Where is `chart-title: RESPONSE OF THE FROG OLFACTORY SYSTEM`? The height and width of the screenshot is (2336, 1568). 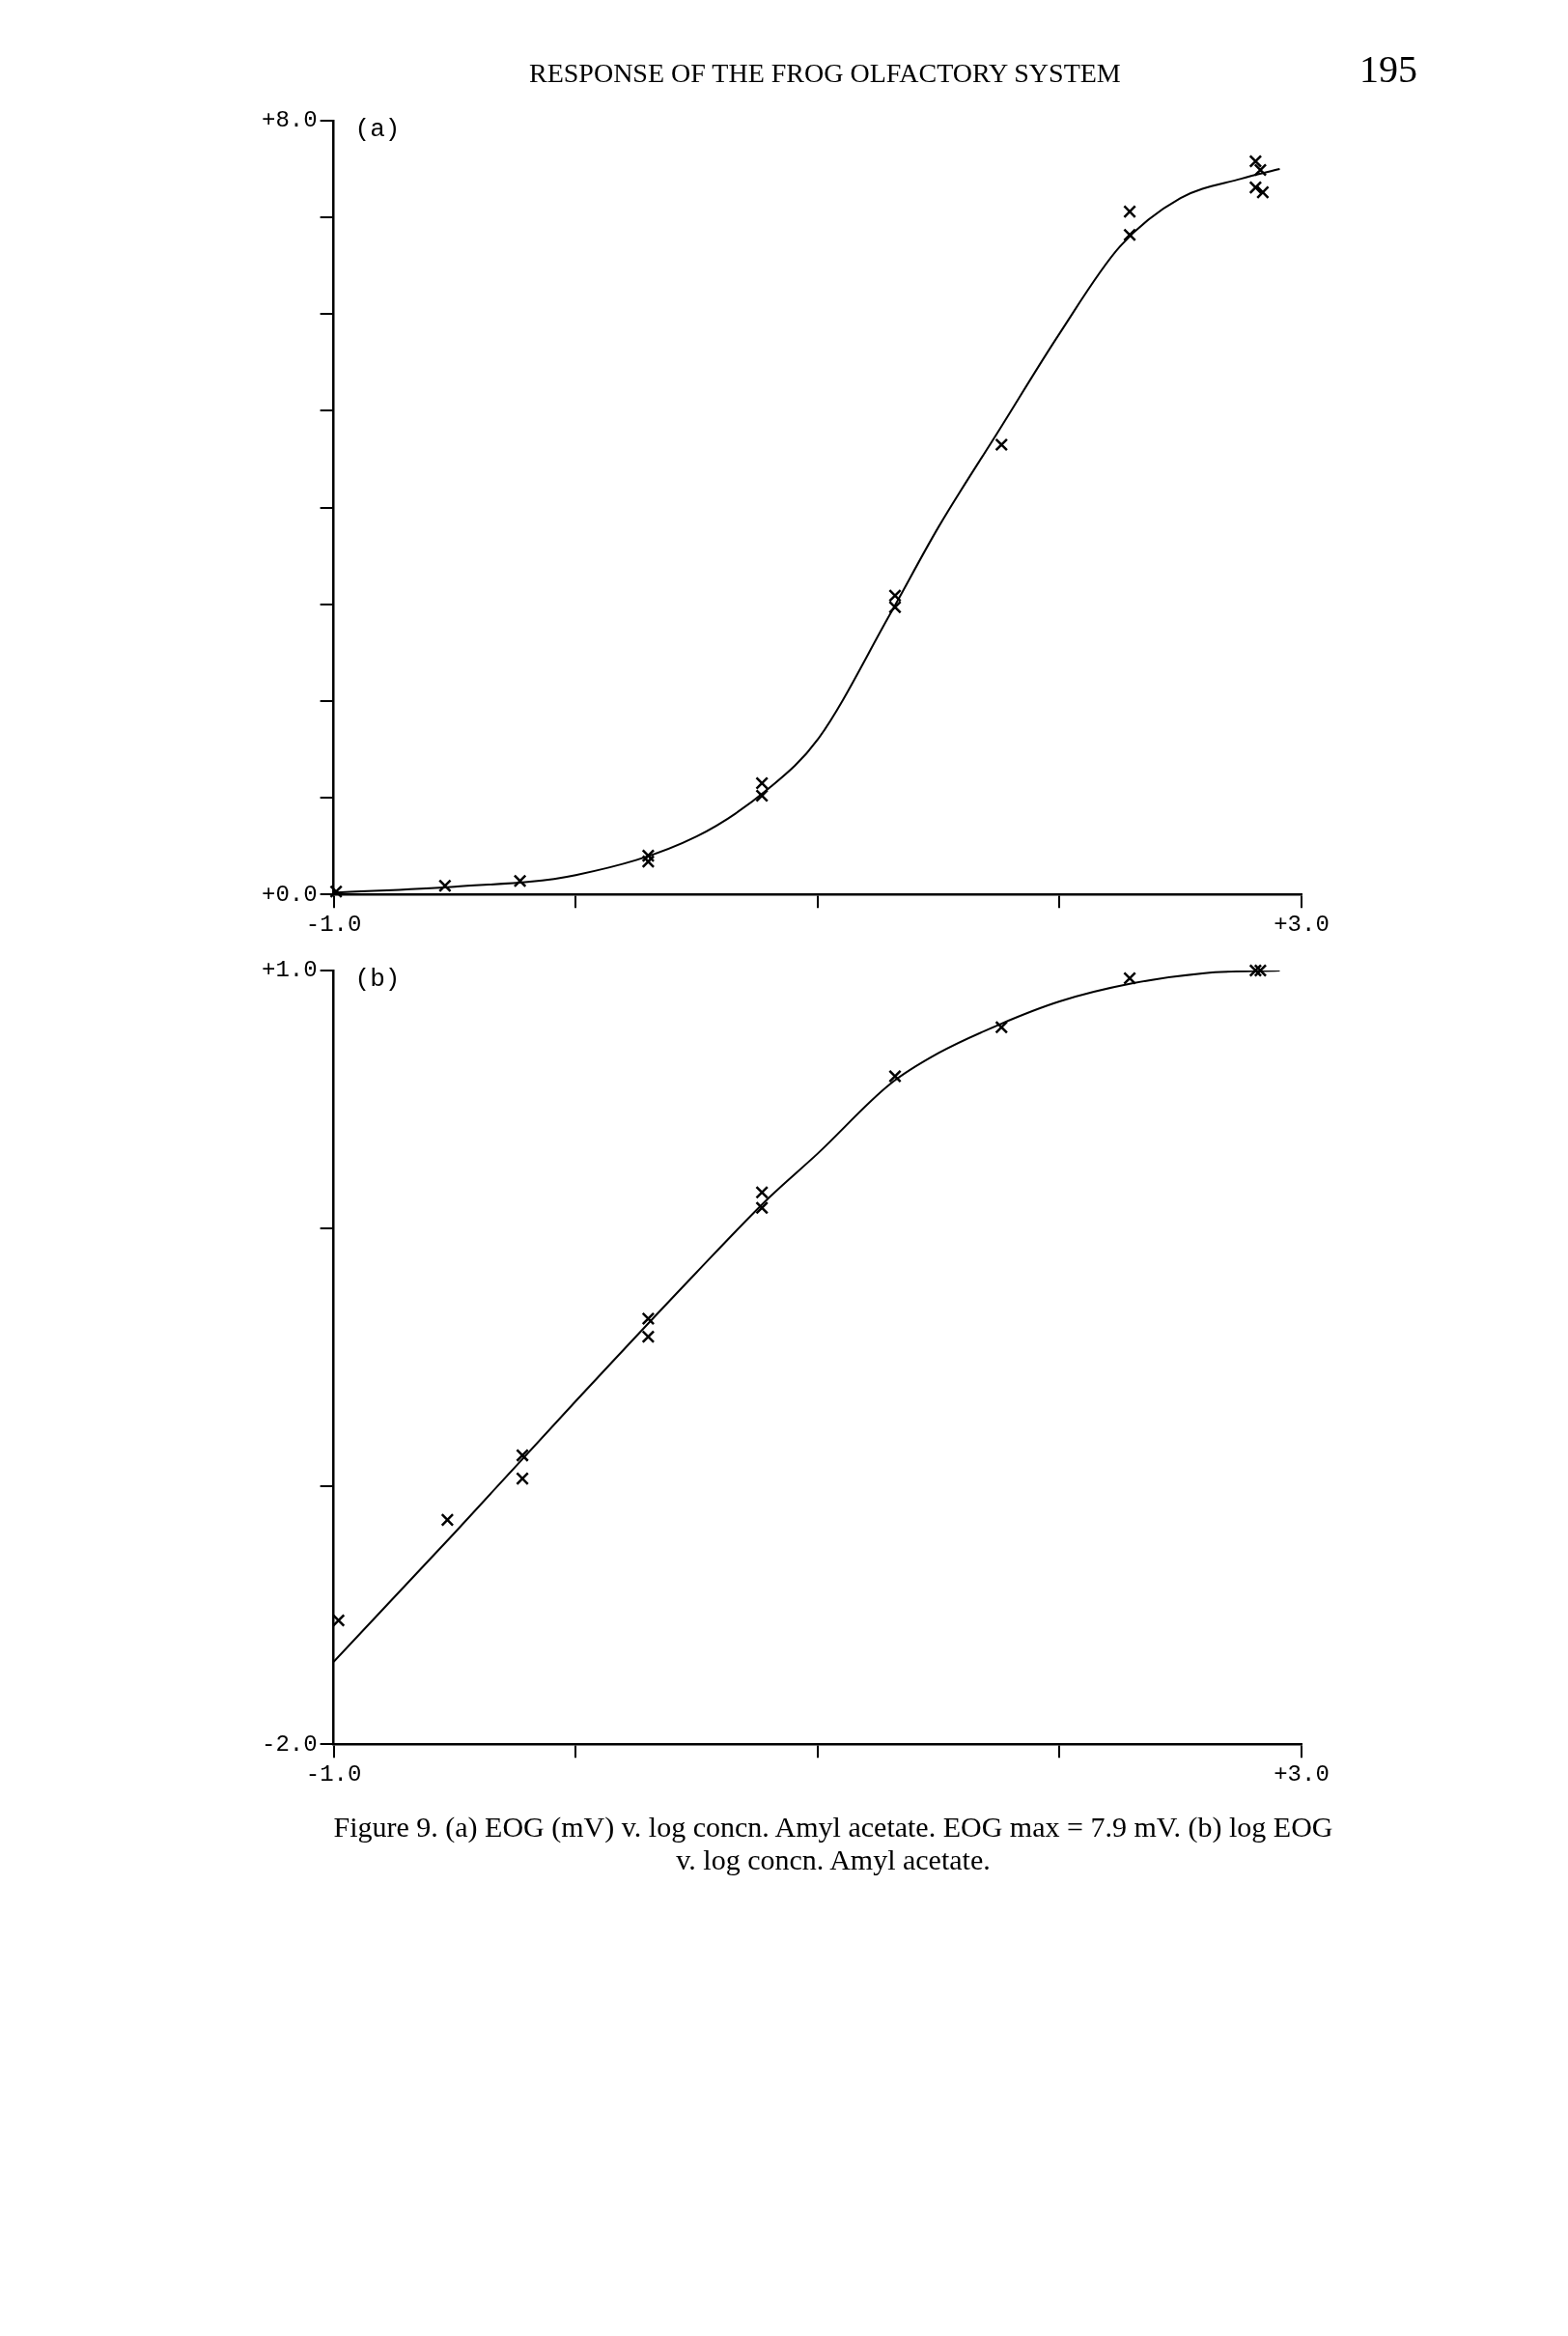 chart-title: RESPONSE OF THE FROG OLFACTORY SYSTEM is located at coordinates (825, 74).